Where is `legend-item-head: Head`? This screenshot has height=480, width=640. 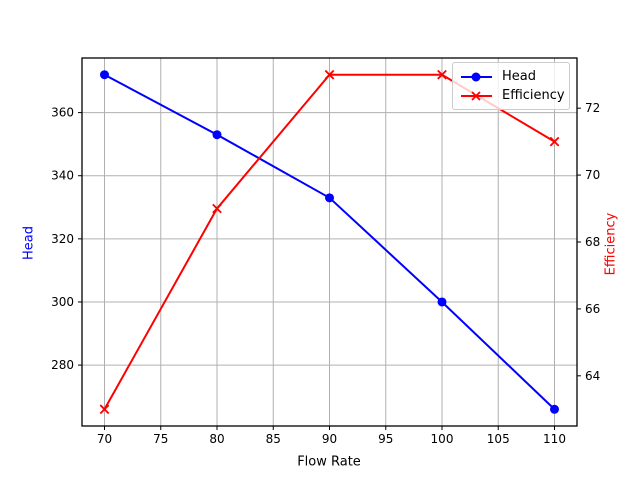 legend-item-head: Head is located at coordinates (511, 76).